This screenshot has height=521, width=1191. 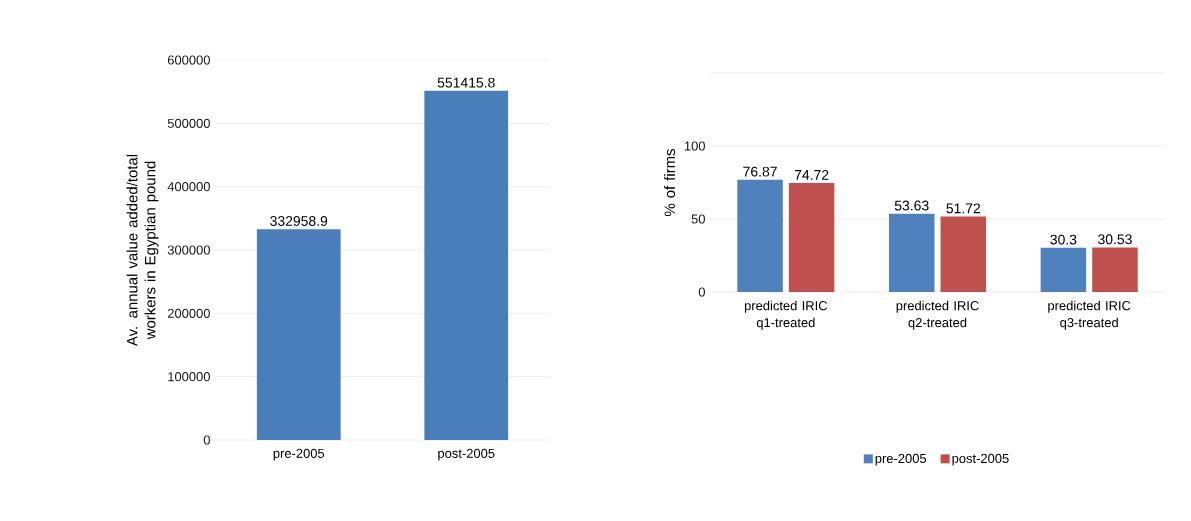 I want to click on data-label: 30.53, so click(x=1115, y=239).